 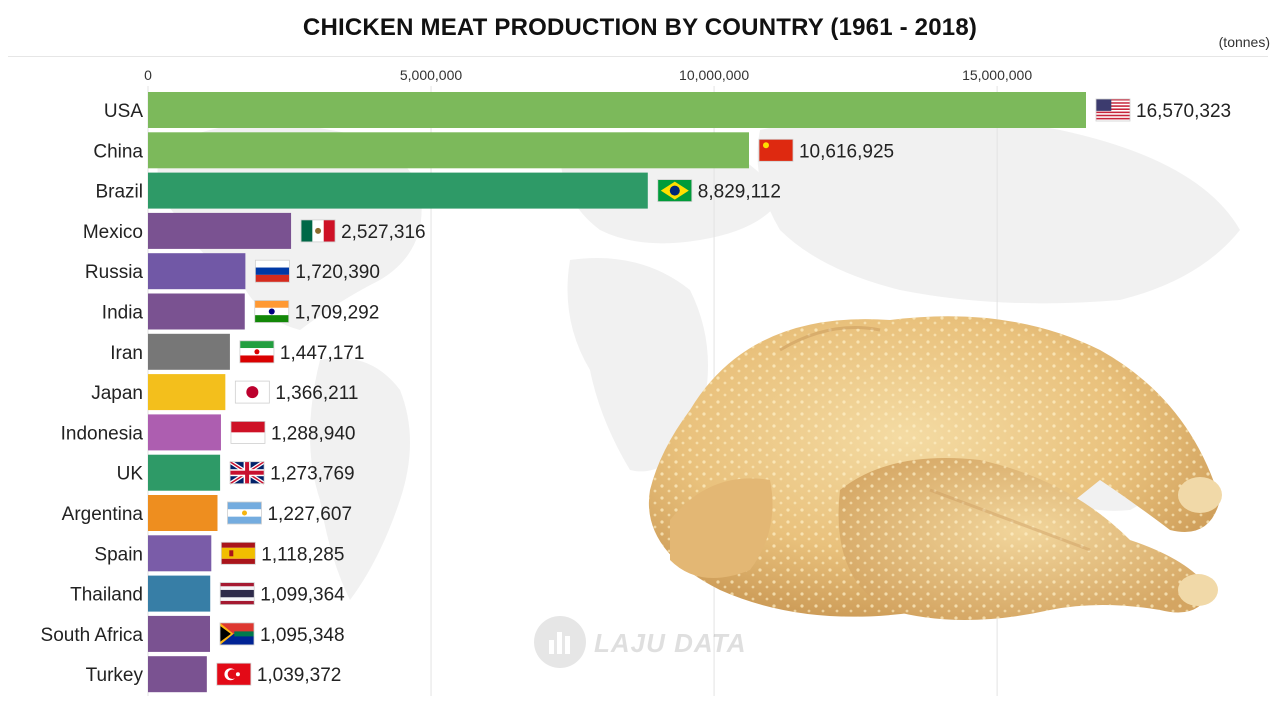 I want to click on category-label: India, so click(x=123, y=313).